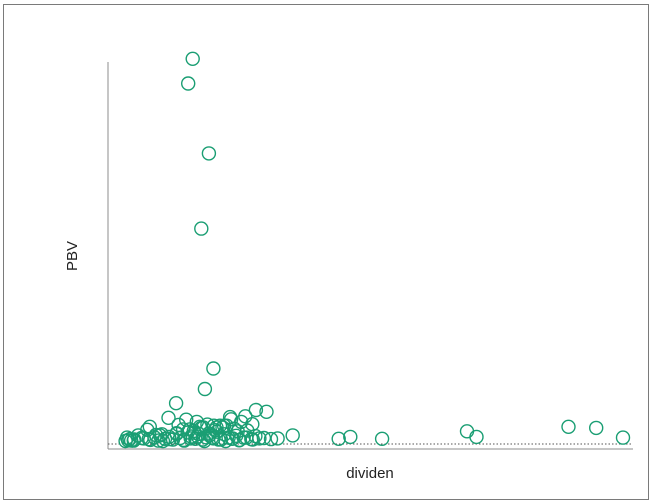 The height and width of the screenshot is (504, 654). Describe the element at coordinates (370, 473) in the screenshot. I see `x-axis-label: dividen` at that location.